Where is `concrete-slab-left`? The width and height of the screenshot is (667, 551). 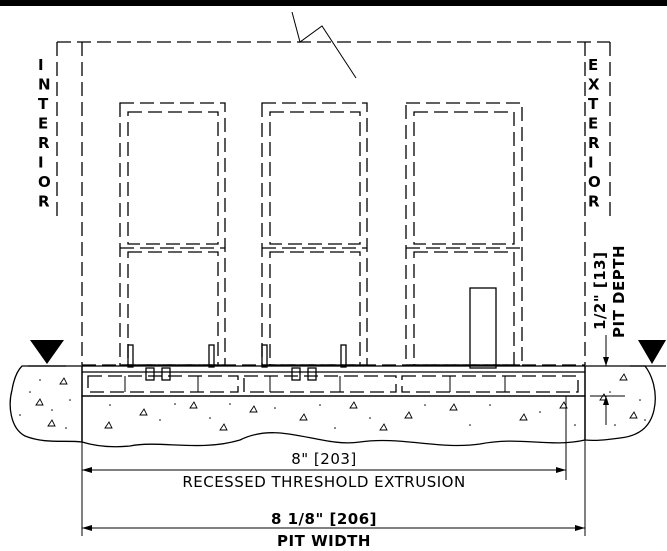
concrete-slab-left is located at coordinates (46, 404).